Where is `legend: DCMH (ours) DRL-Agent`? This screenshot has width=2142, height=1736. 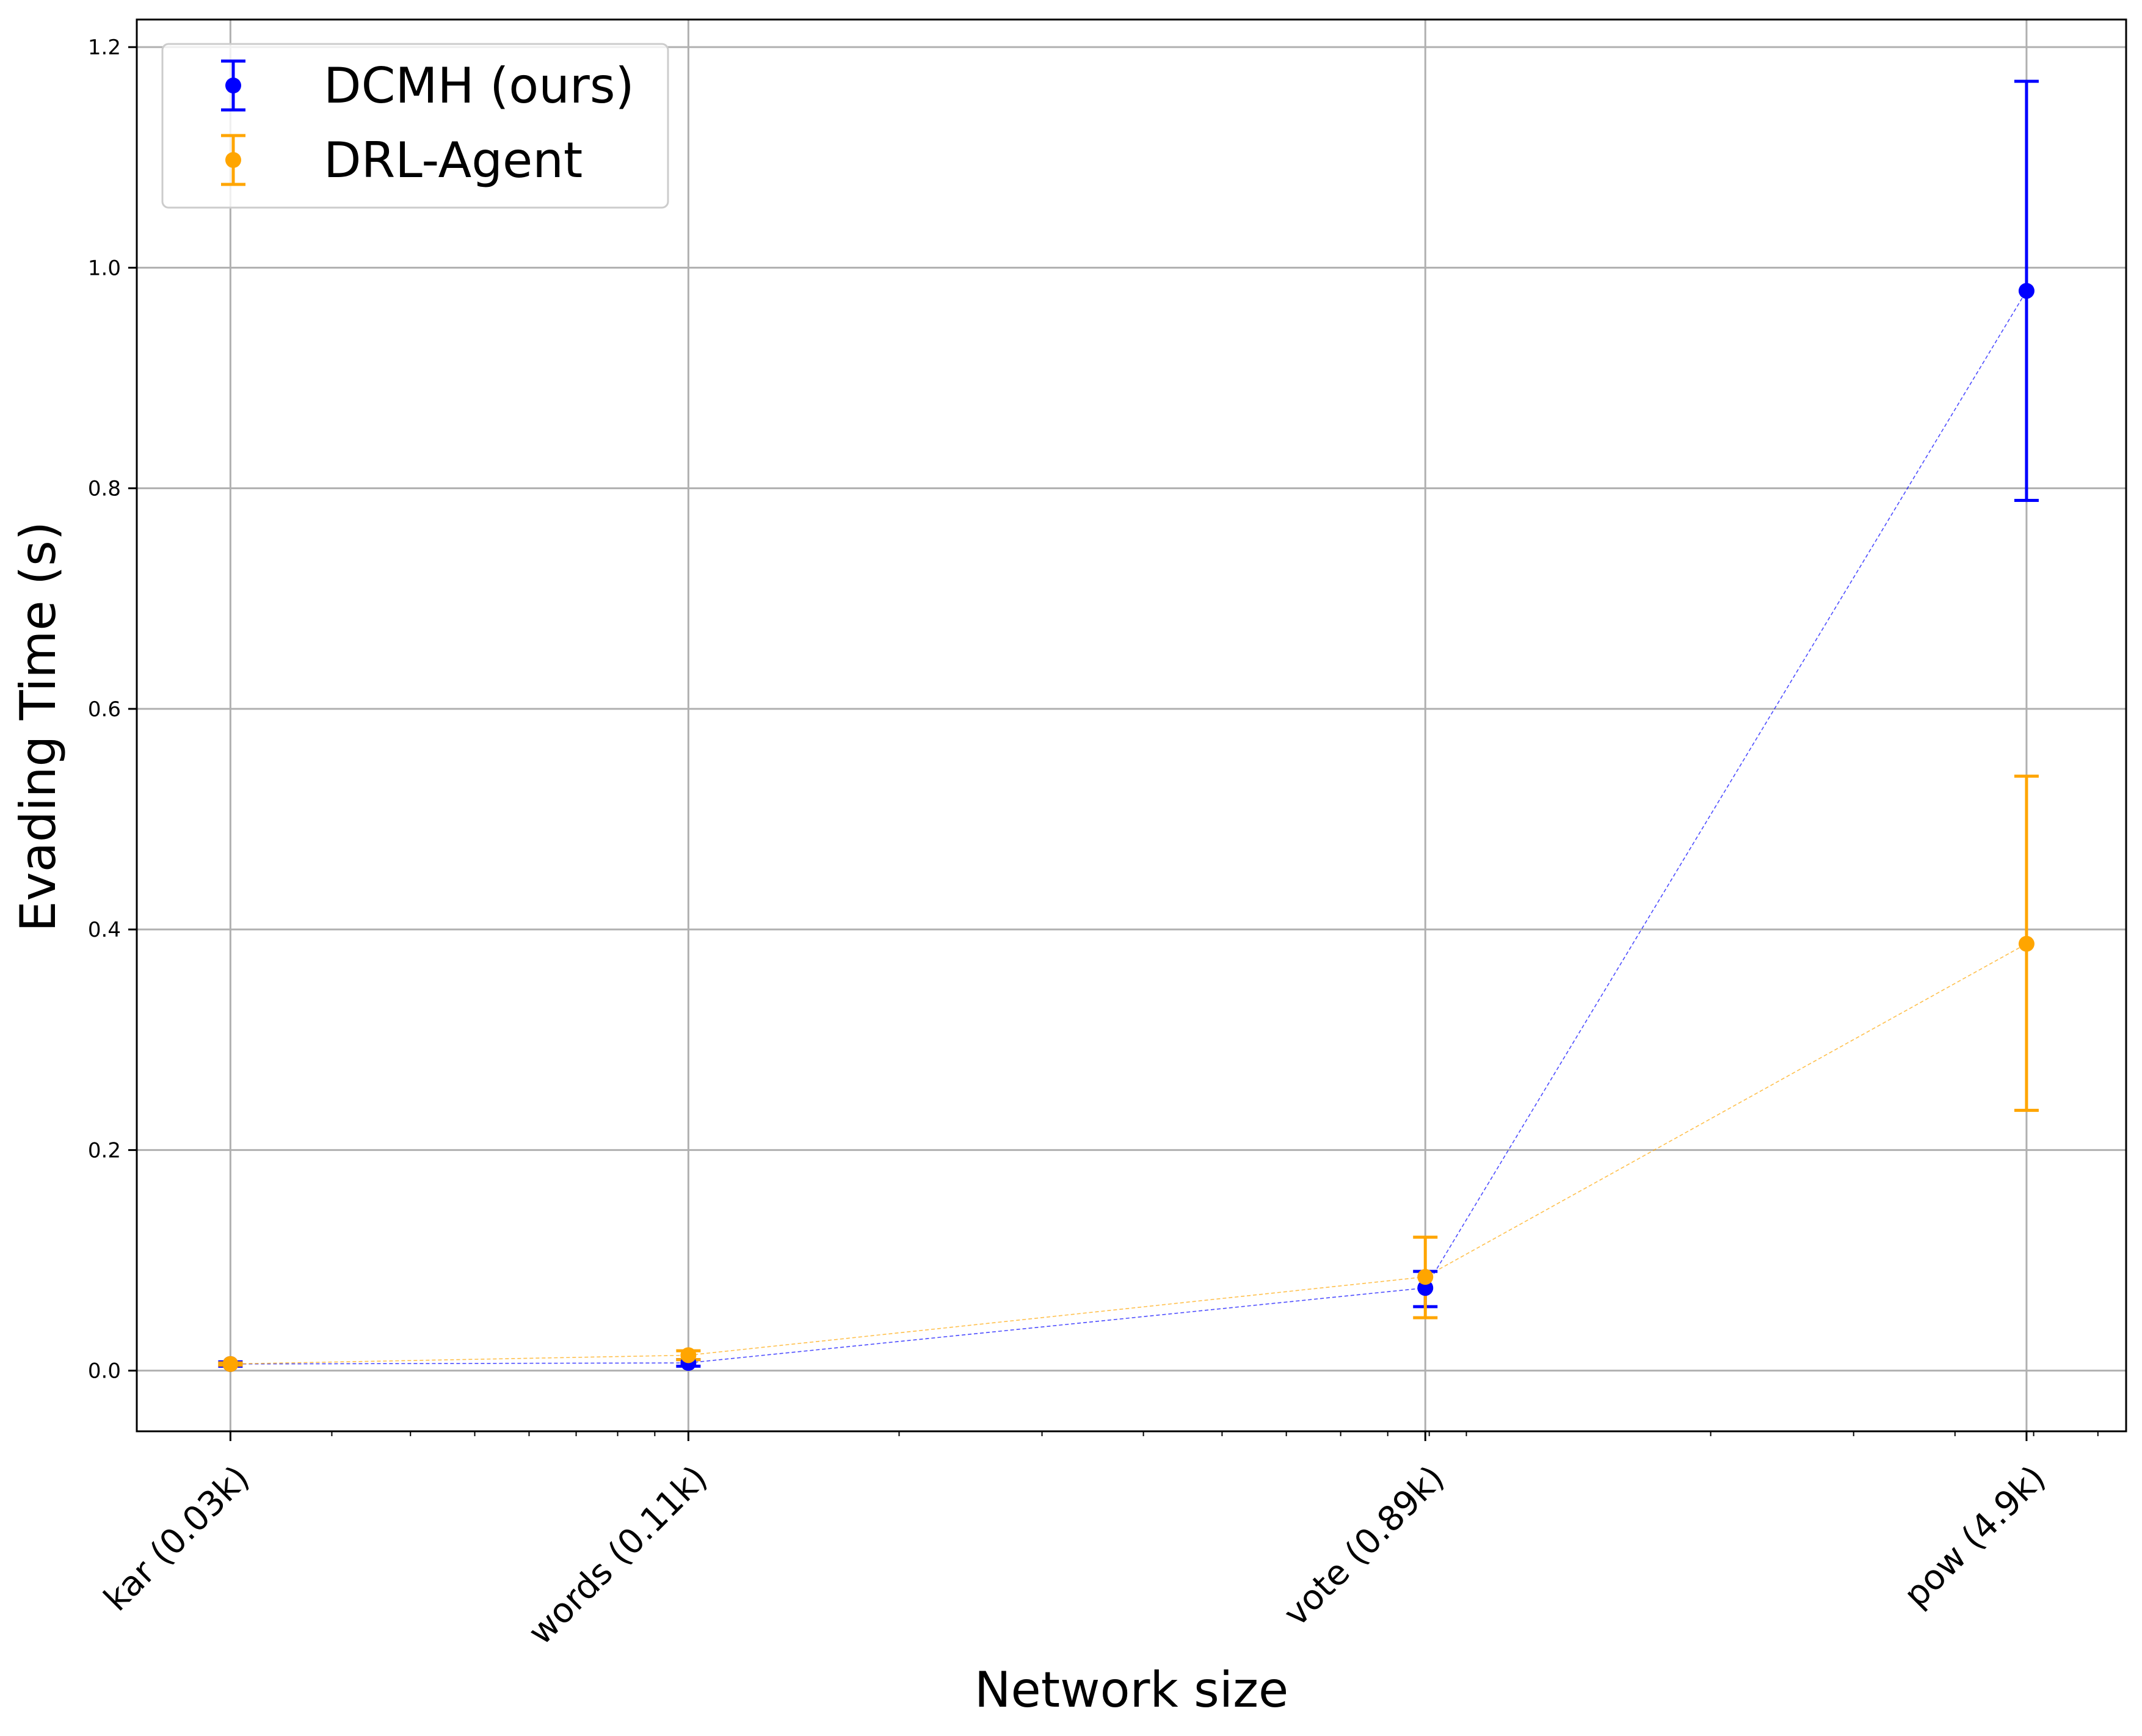 legend: DCMH (ours) DRL-Agent is located at coordinates (415, 126).